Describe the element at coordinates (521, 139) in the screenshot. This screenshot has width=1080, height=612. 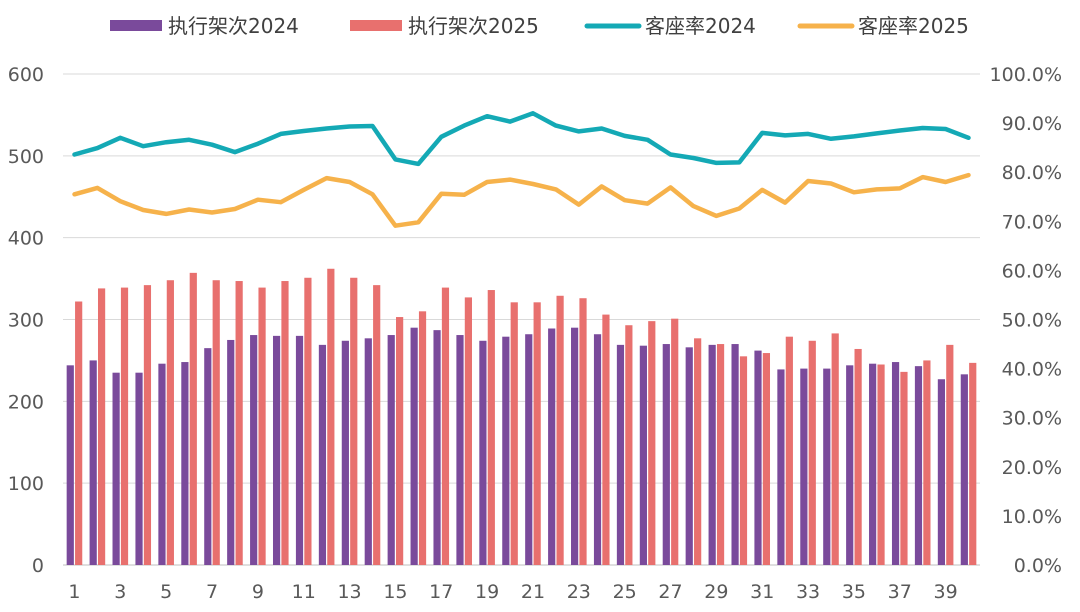
I see `line-series-load-factor-2024` at that location.